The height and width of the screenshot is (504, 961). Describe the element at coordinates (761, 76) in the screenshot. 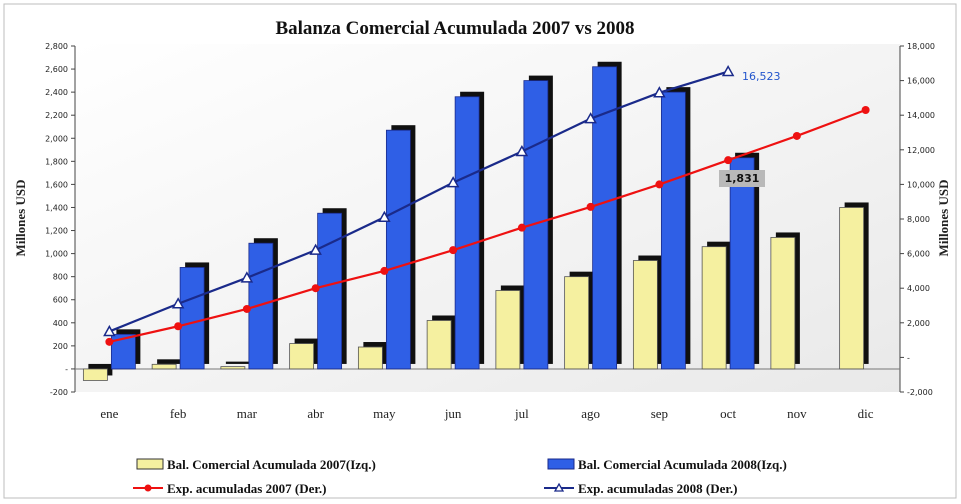

I see `annotation-16523: 16,523` at that location.